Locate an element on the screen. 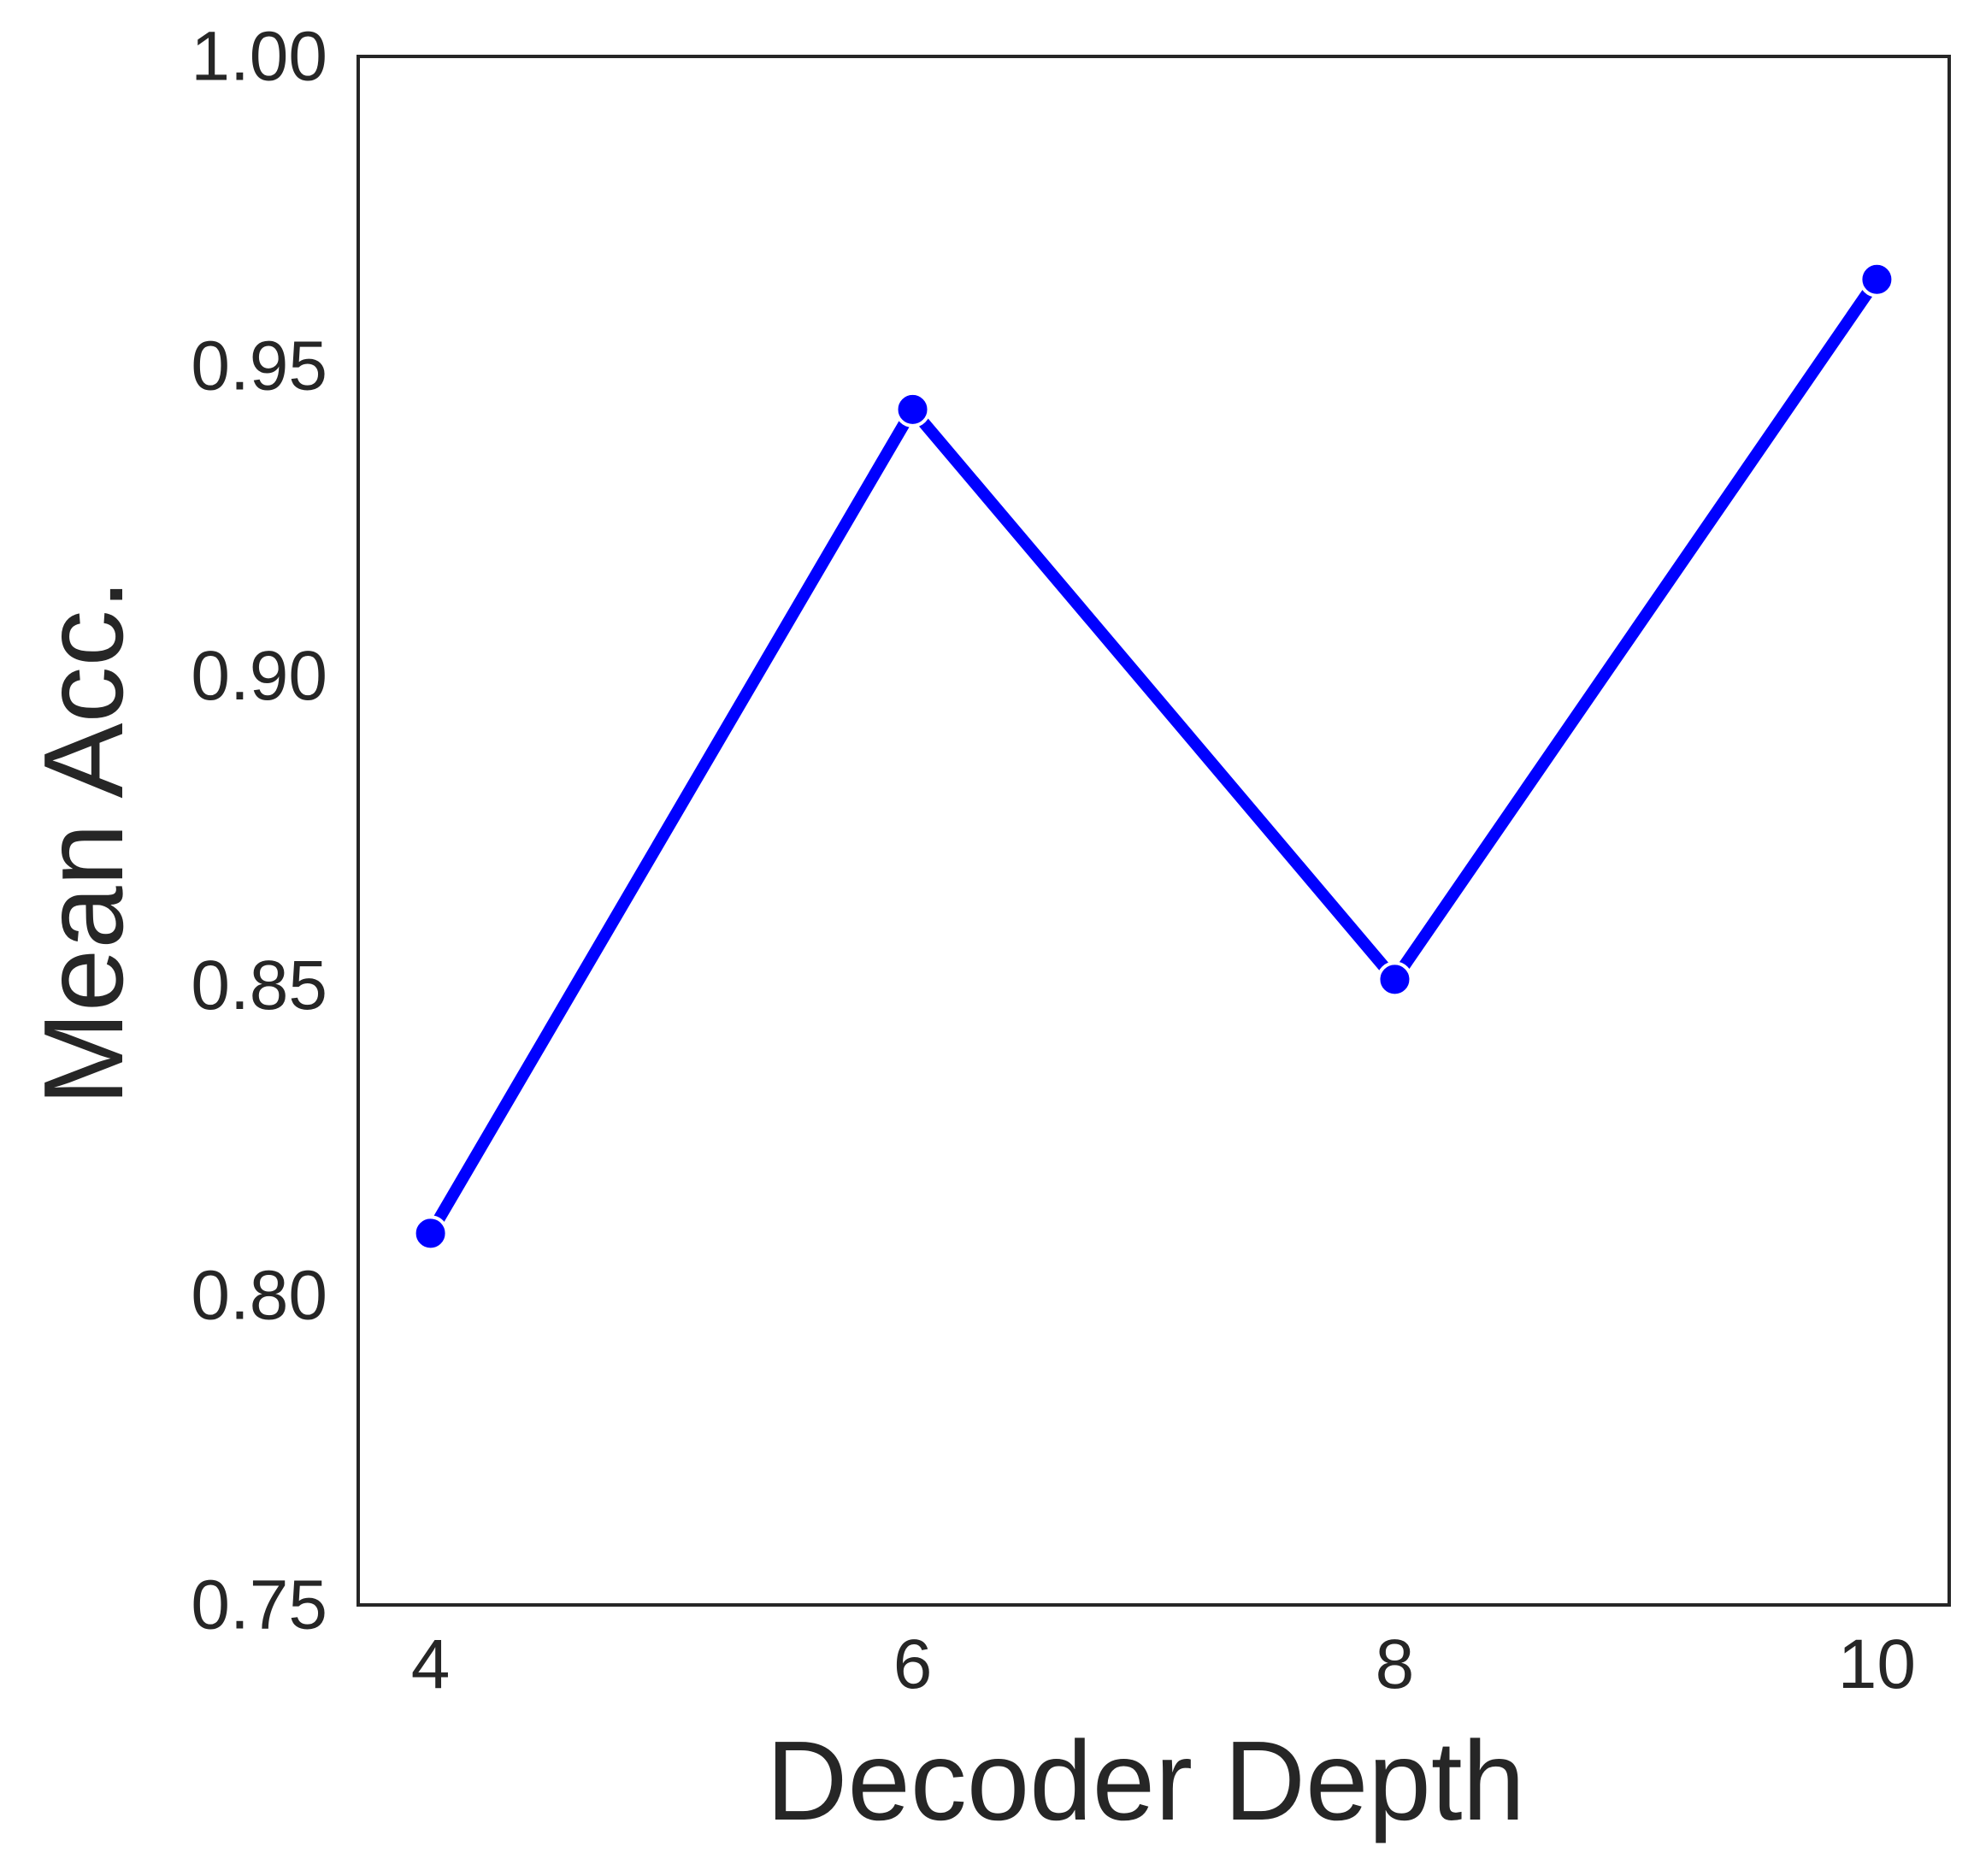  x-tick-label: 8 is located at coordinates (1395, 1664).